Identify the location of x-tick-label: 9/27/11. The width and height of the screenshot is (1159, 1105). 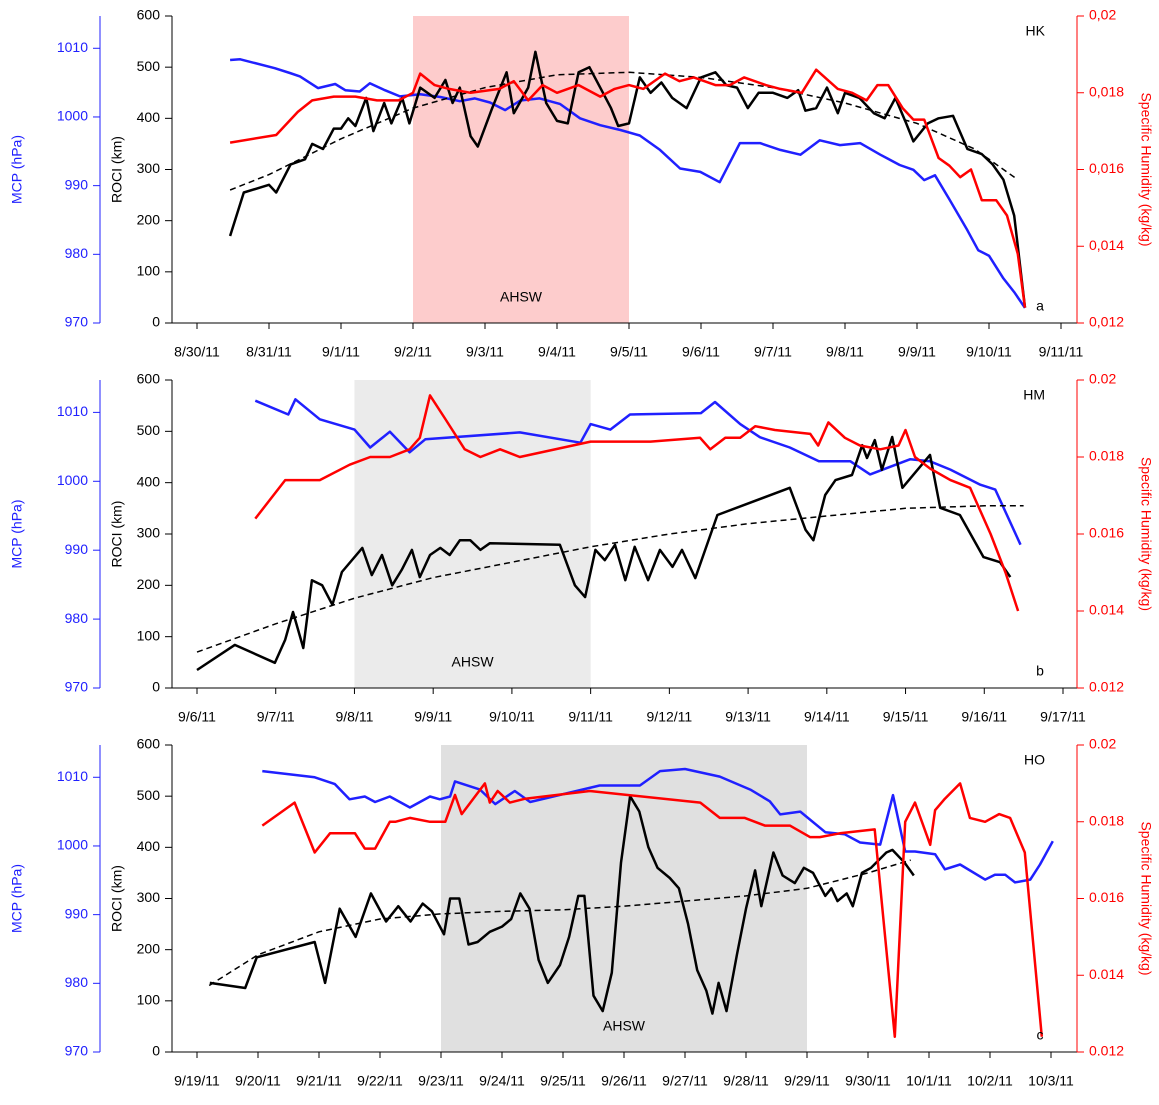
(685, 1081).